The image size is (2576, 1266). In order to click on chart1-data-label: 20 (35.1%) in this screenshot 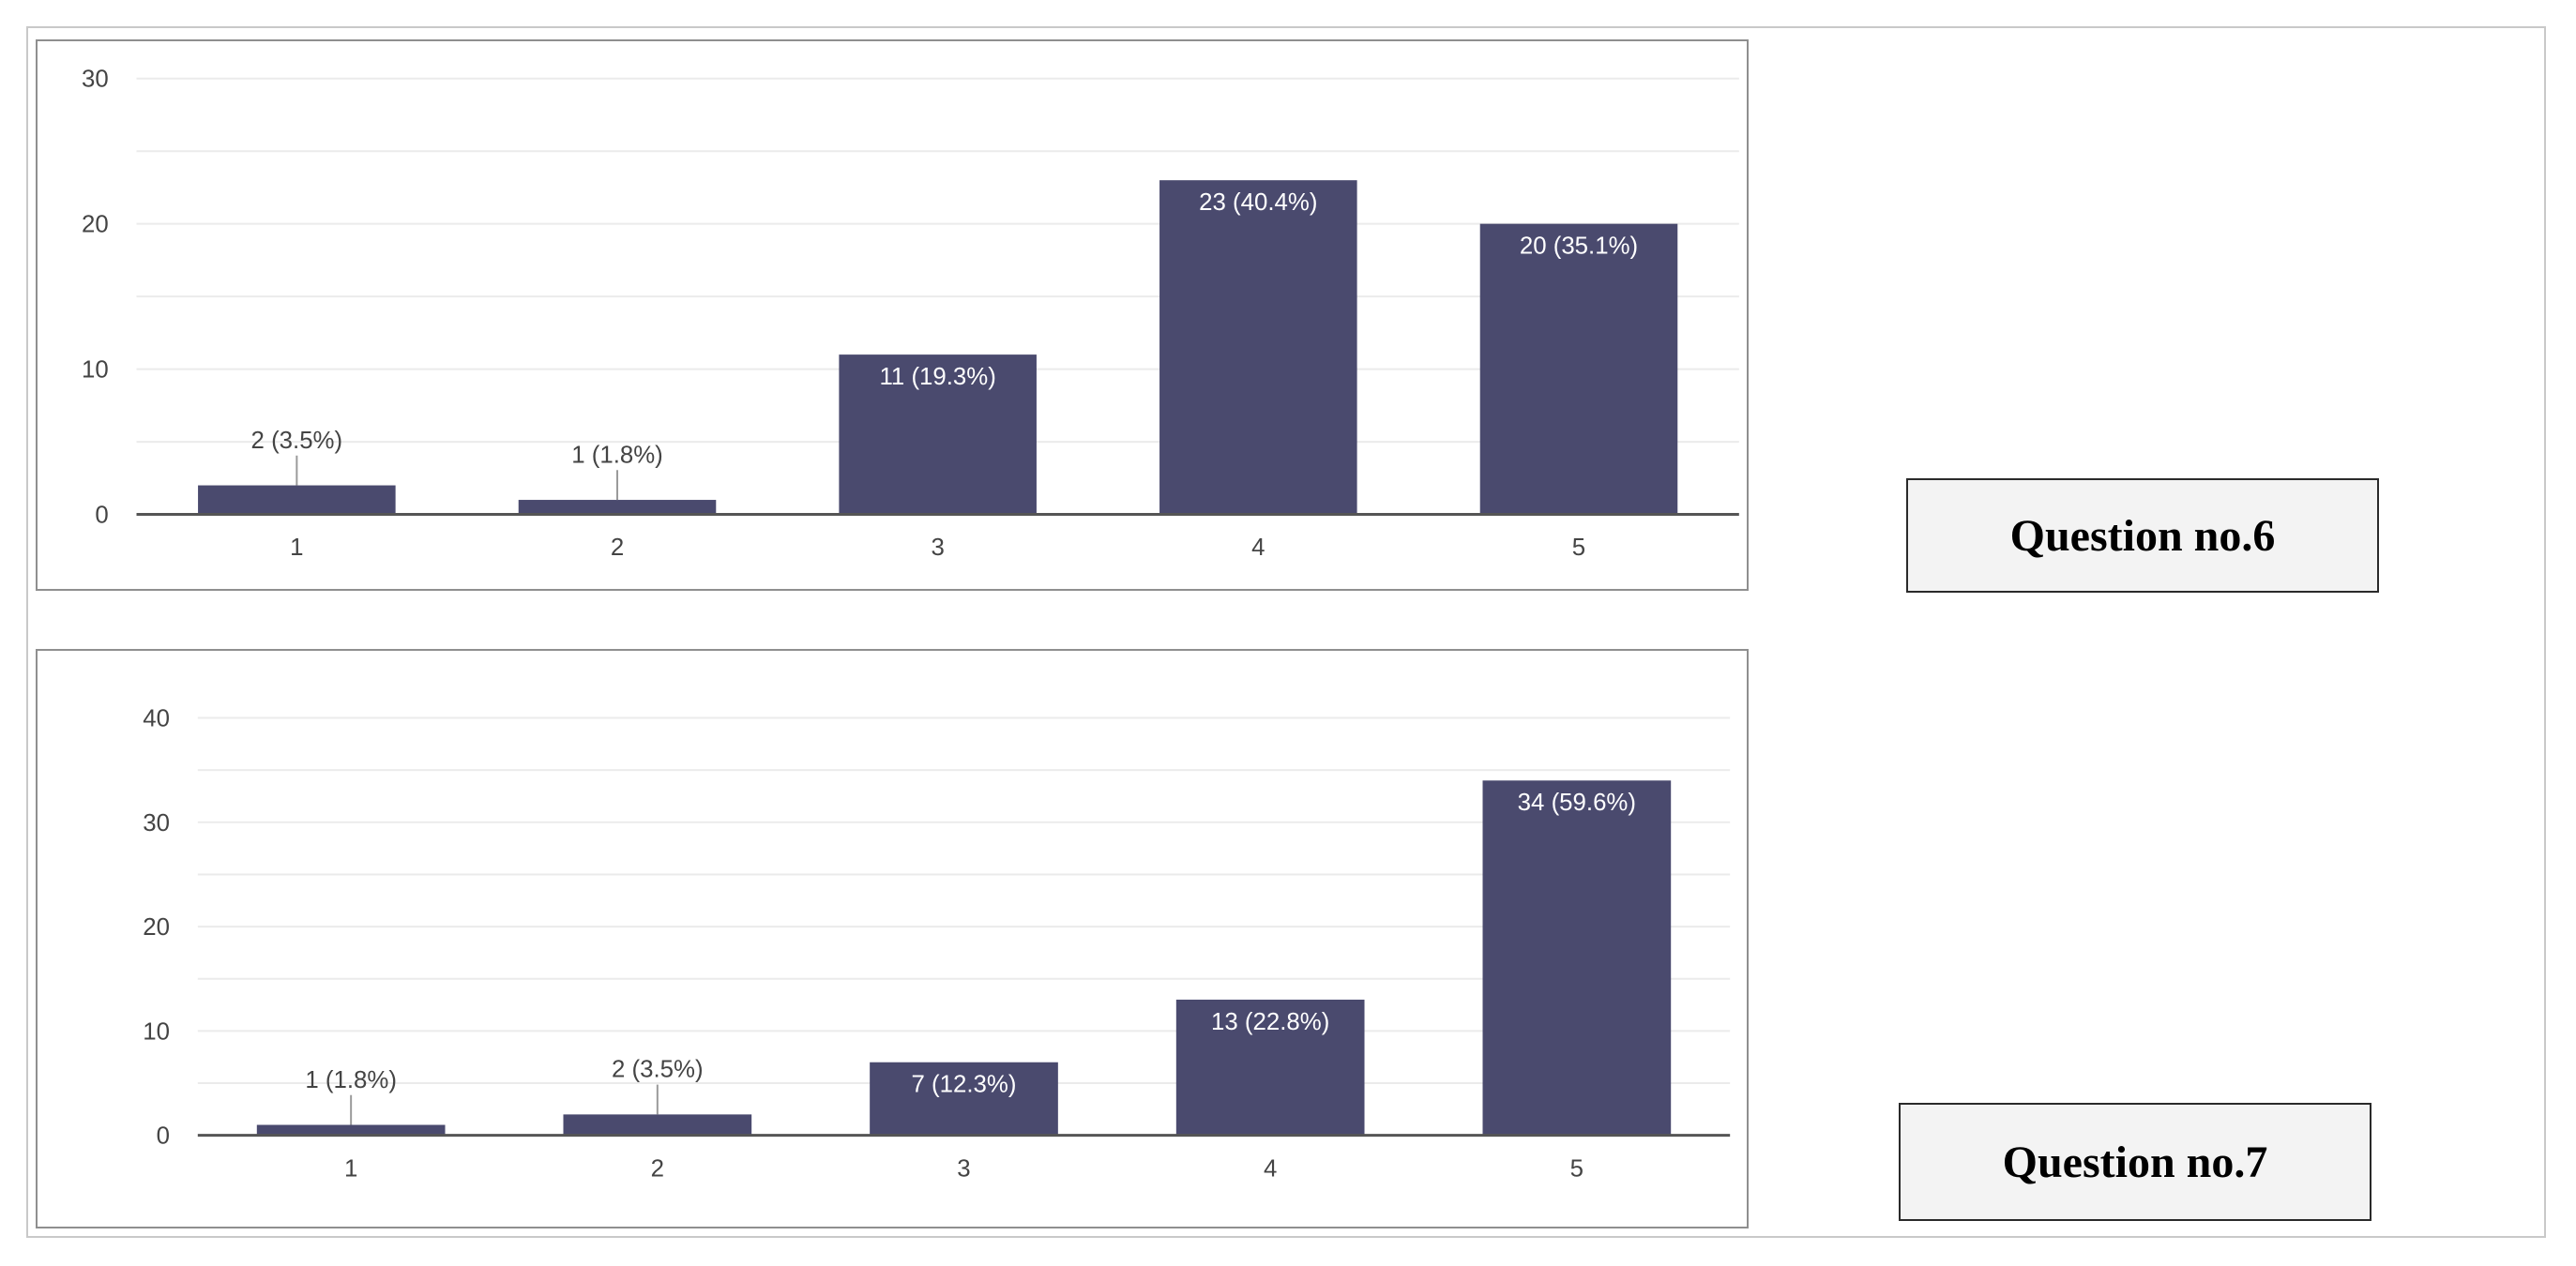, I will do `click(1579, 246)`.